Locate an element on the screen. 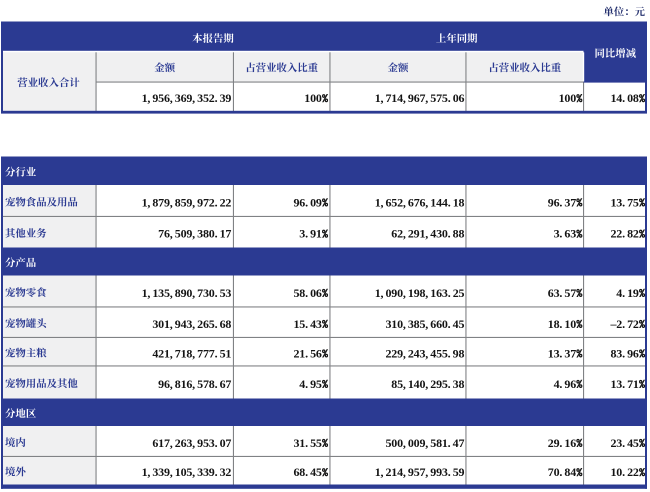 This screenshot has width=650, height=492. svg-text: 85, 140, 295. 38 is located at coordinates (427, 384).